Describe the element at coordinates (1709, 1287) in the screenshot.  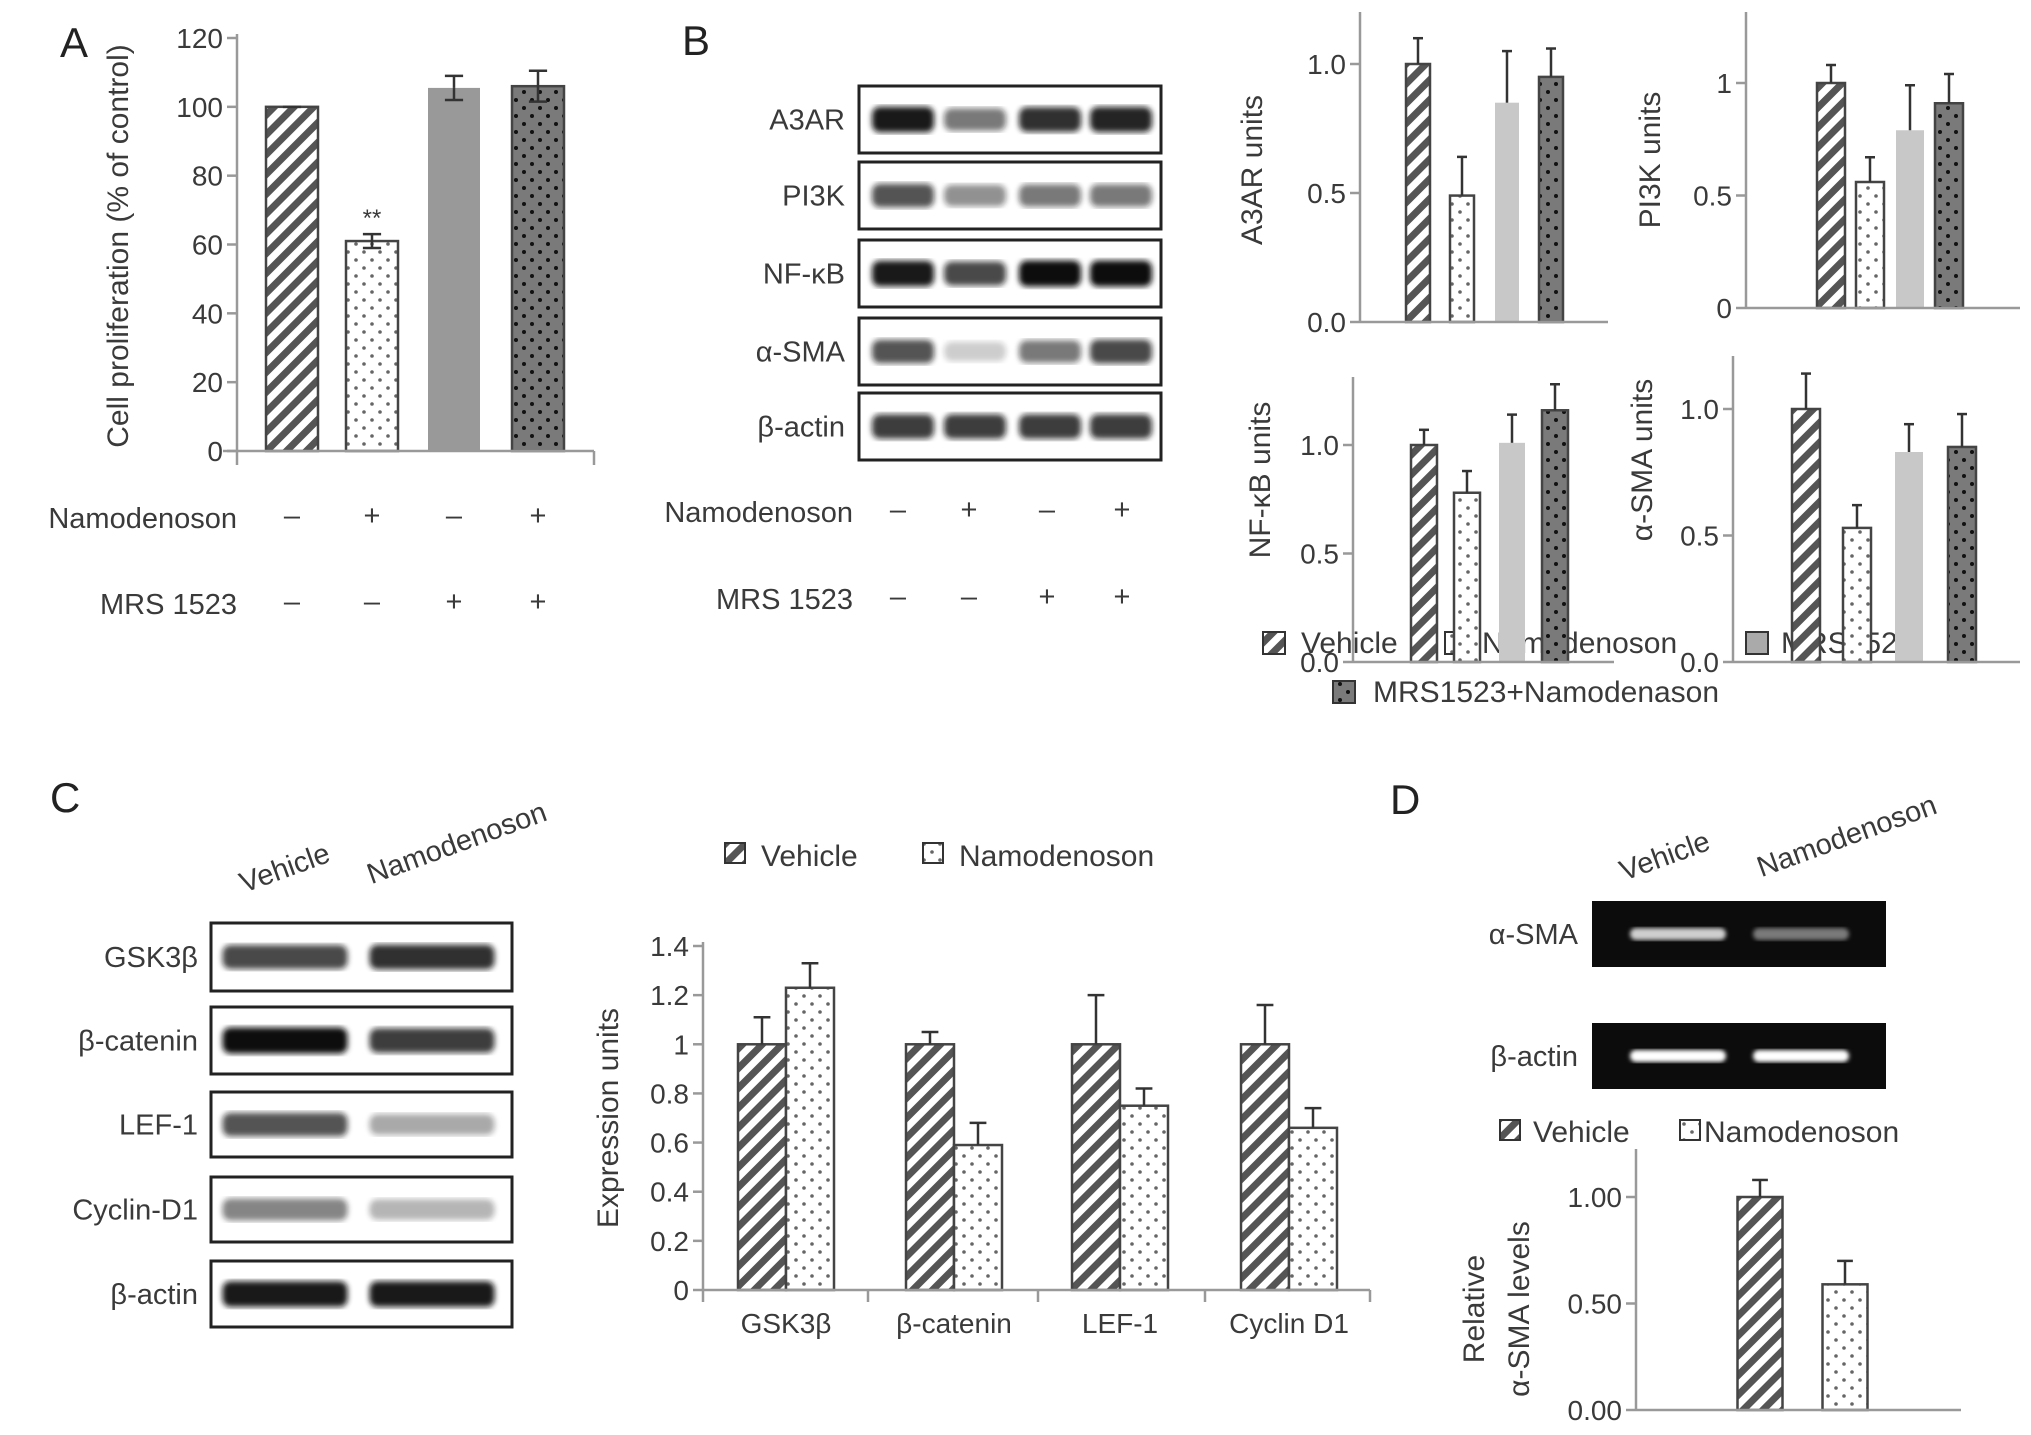
I see `chart-d: 0.00 0.50 1.00 Relative α-SMA levels` at that location.